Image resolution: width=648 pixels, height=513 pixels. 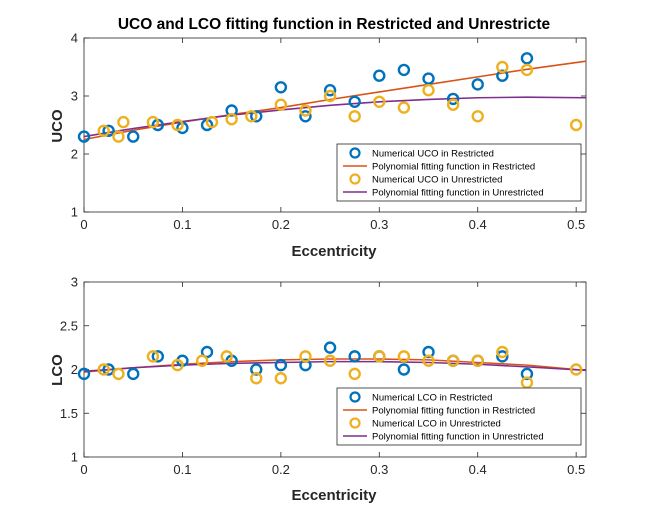 What do you see at coordinates (436, 423) in the screenshot?
I see `lco-legend-label: Numerical LCO in Unrestricted` at bounding box center [436, 423].